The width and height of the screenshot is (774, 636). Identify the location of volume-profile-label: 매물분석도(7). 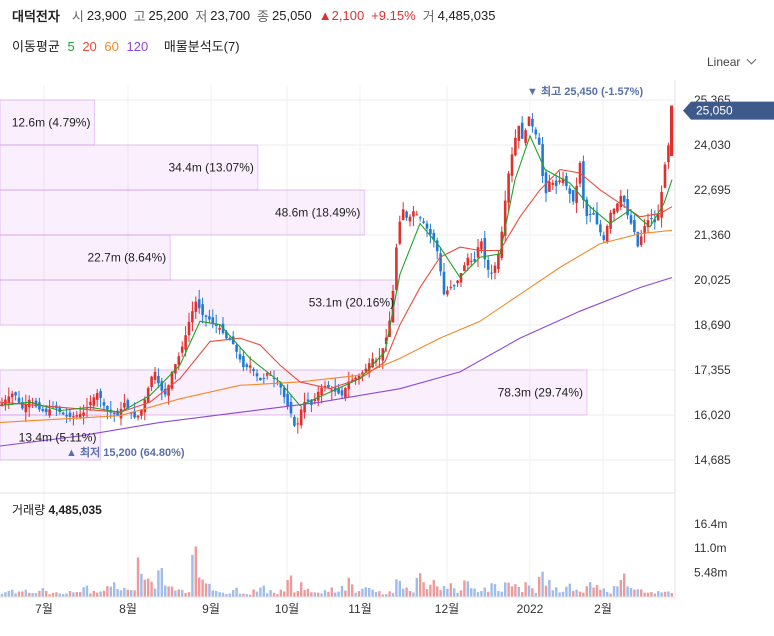
(201, 46).